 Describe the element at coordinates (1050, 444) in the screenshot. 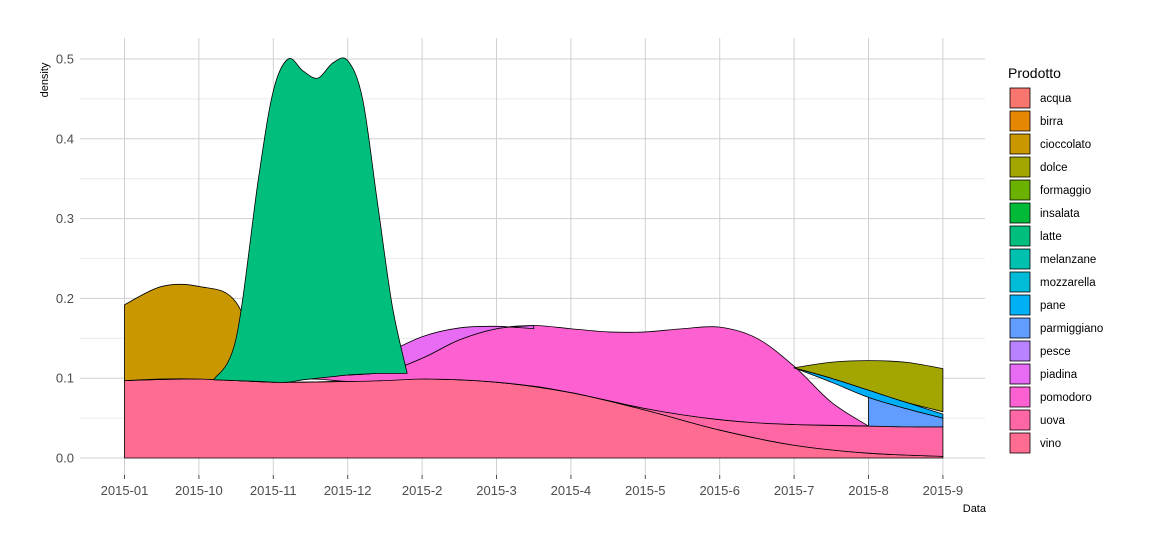

I see `legend-label-vino: vino` at that location.